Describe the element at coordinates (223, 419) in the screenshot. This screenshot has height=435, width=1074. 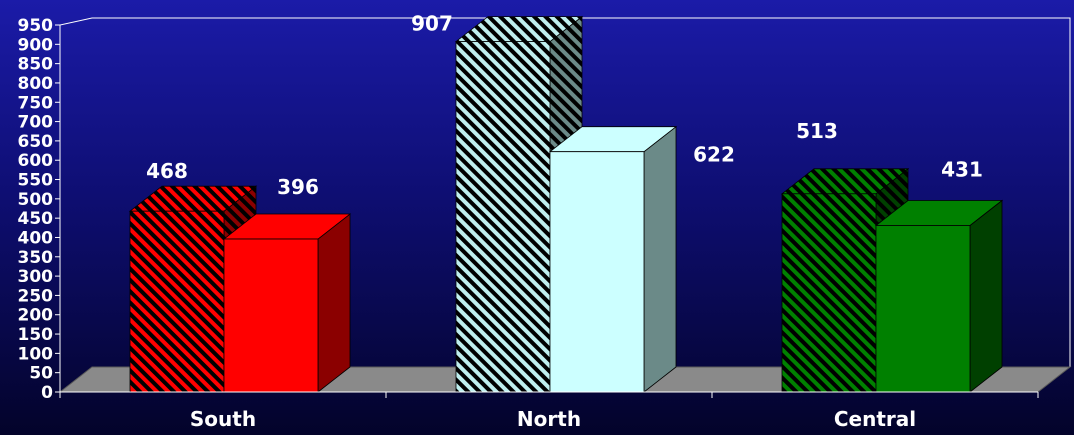
I see `x-tick-label: South` at that location.